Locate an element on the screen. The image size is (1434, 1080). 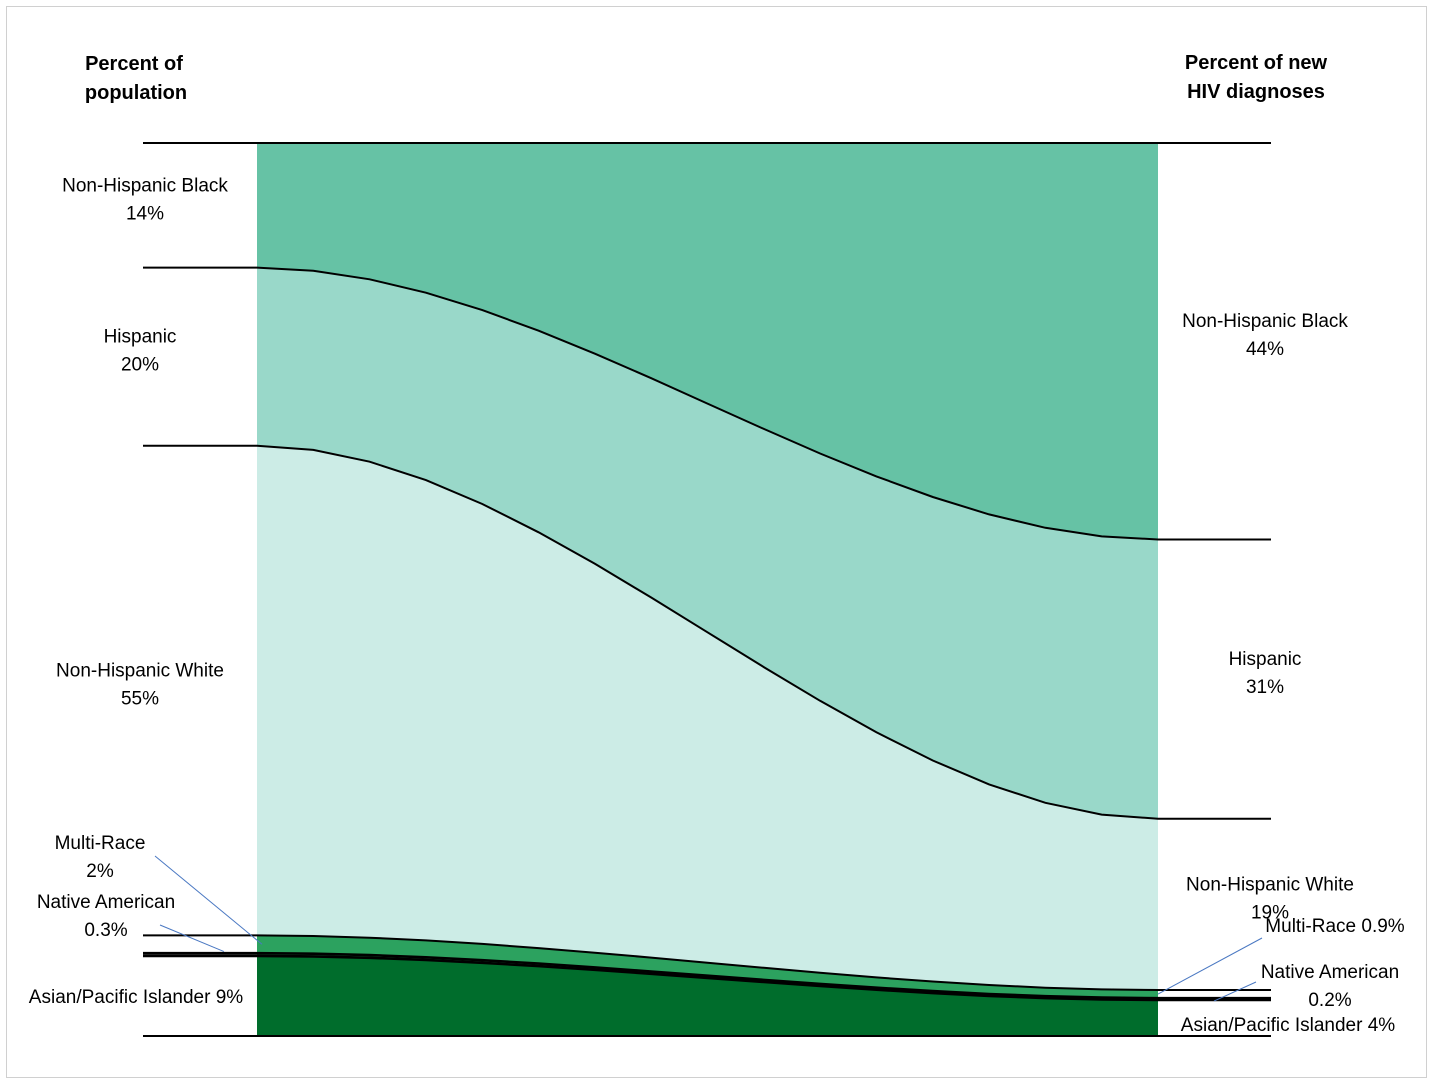
right-label-non-hispanic-white-0: Non-Hispanic White is located at coordinates (1270, 884).